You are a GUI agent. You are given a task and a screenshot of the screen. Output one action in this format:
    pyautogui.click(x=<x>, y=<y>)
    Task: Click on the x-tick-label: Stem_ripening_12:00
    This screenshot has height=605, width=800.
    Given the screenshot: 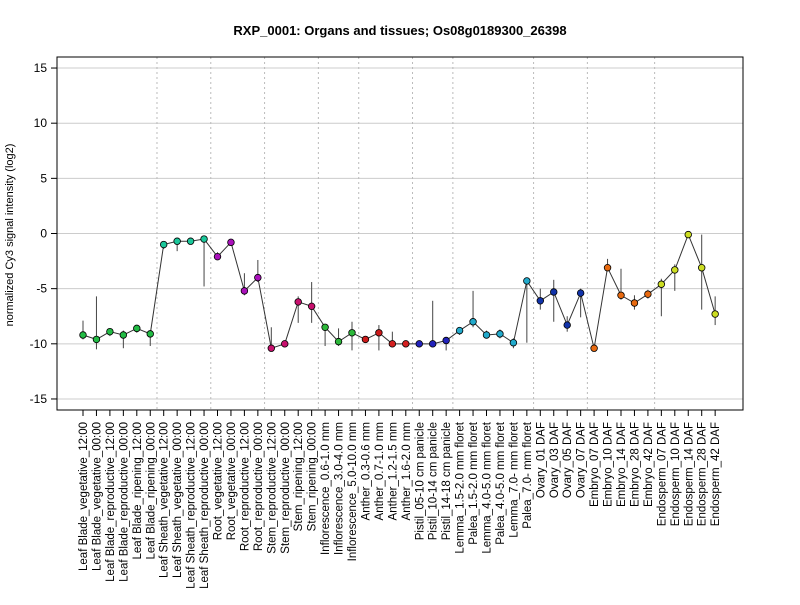 What is the action you would take?
    pyautogui.click(x=299, y=476)
    